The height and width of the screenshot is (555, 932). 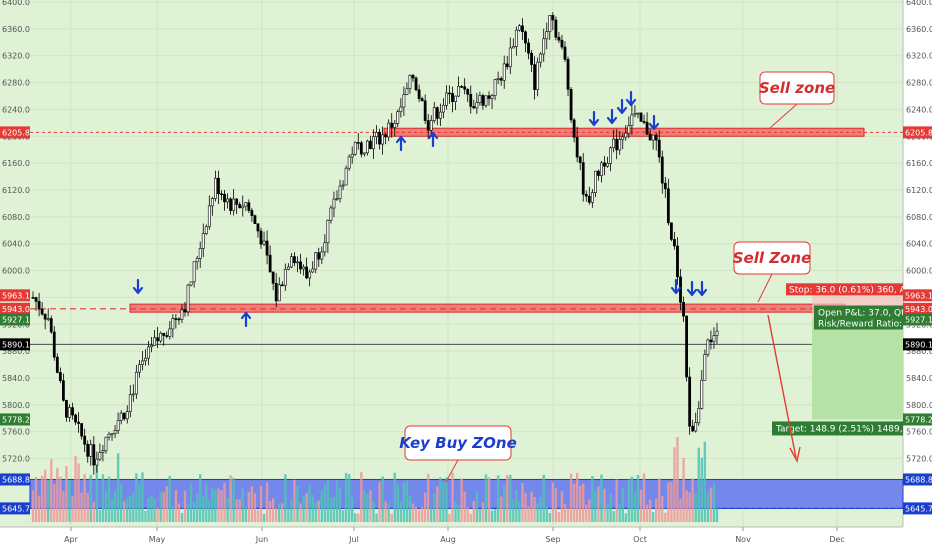 What do you see at coordinates (16, 56) in the screenshot?
I see `y-tick-label-left: 6320.0` at bounding box center [16, 56].